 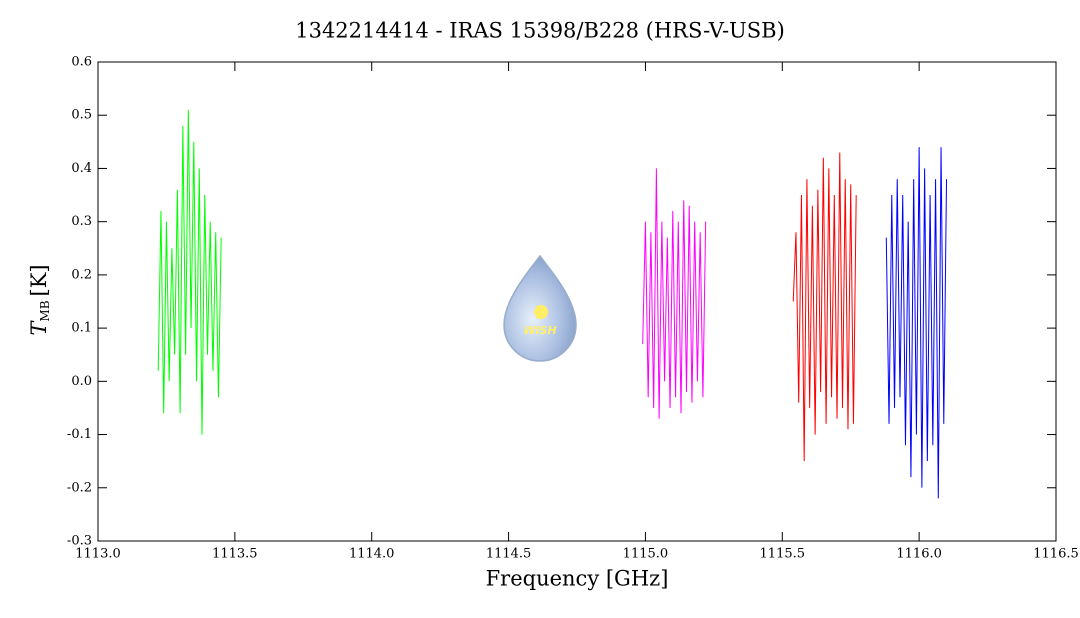 I want to click on x-tick-label: 1115.5, so click(x=783, y=554).